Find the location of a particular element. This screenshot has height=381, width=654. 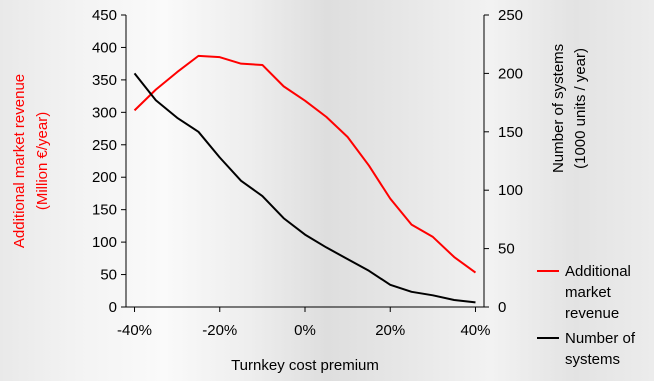

legend-label-systems: systems is located at coordinates (592, 359).